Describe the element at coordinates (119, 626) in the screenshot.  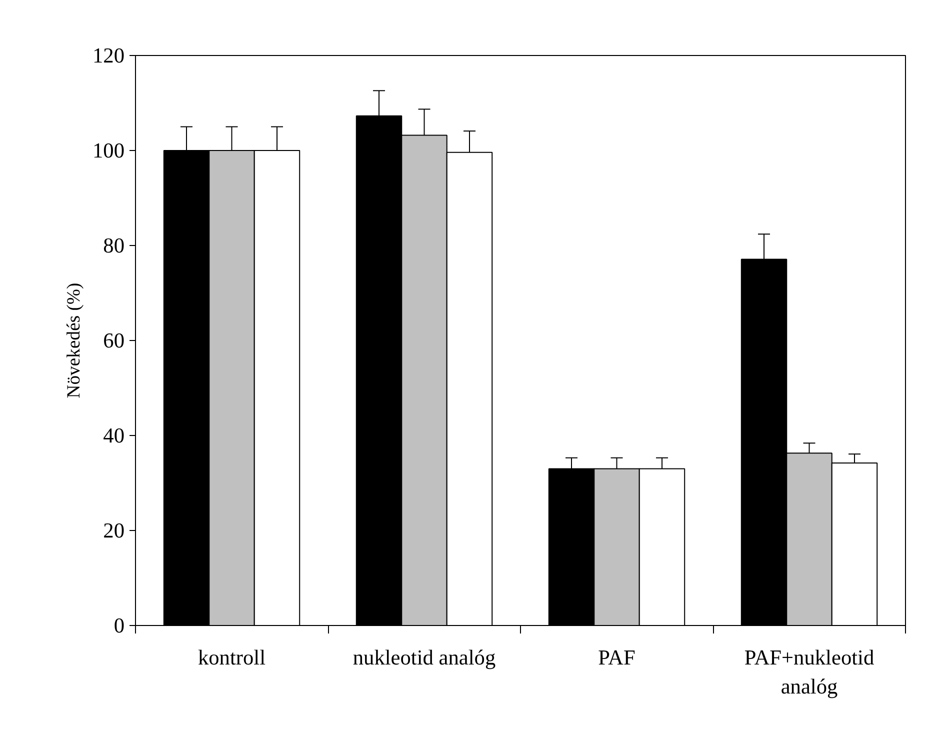
I see `y-tick-label: 0` at that location.